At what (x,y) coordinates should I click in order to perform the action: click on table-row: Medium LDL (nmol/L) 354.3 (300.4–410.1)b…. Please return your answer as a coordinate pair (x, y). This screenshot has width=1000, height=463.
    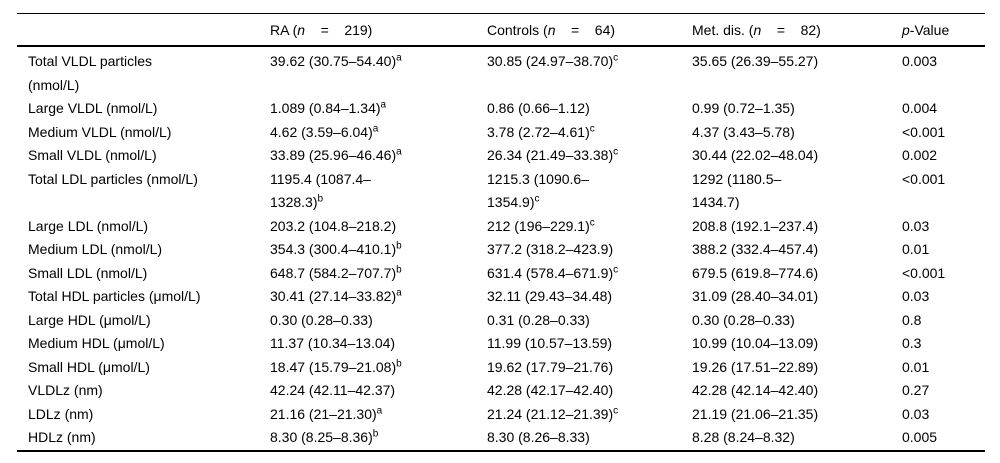
    Looking at the image, I should click on (501, 250).